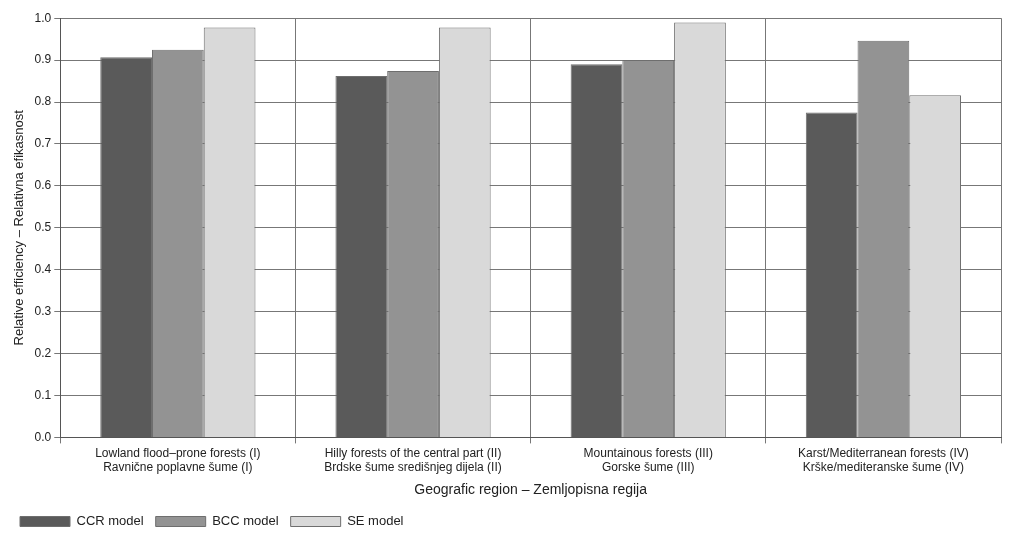 The width and height of the screenshot is (1025, 546). Describe the element at coordinates (883, 460) in the screenshot. I see `x-tick-label: Karst/Mediterranean forests (IV) Krške/mediteranske šume (IV)` at that location.